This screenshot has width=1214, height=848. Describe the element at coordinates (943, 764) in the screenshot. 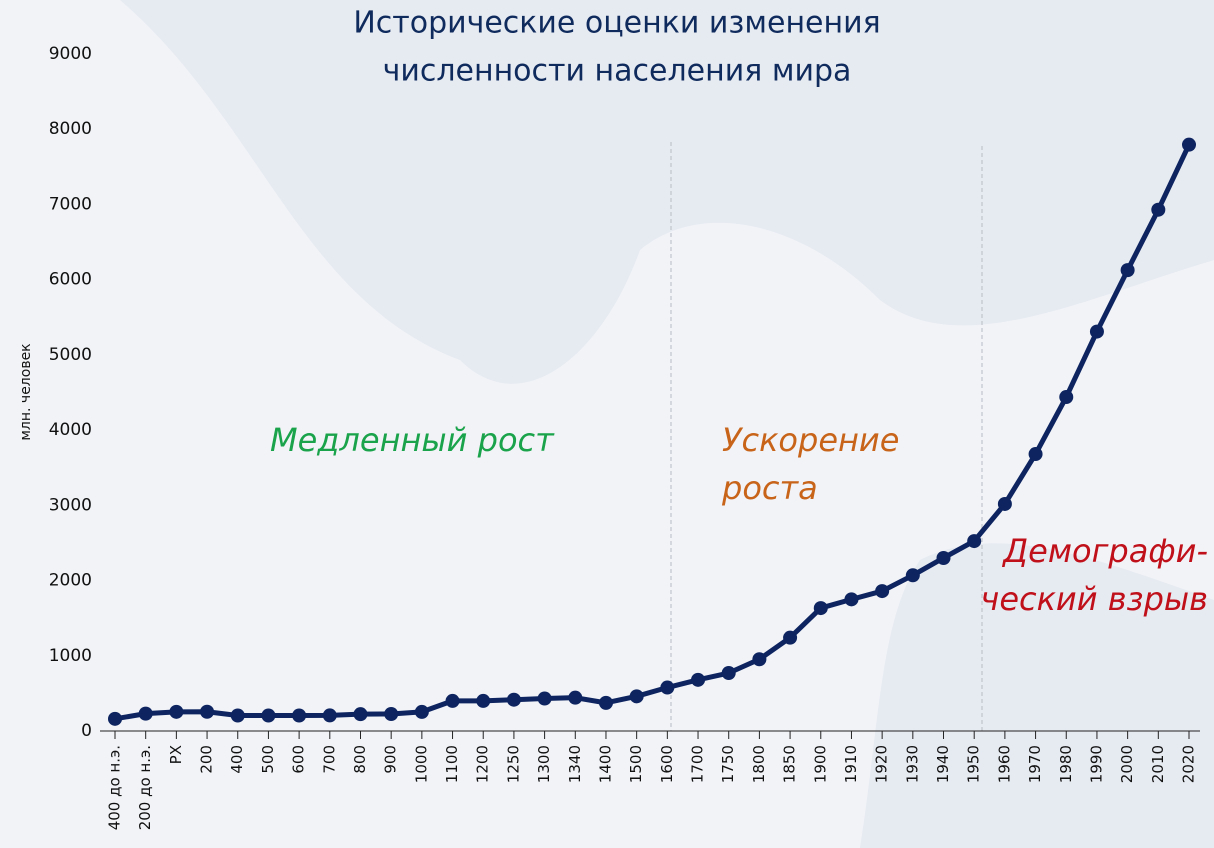

I see `x-tick-label: 1940` at that location.